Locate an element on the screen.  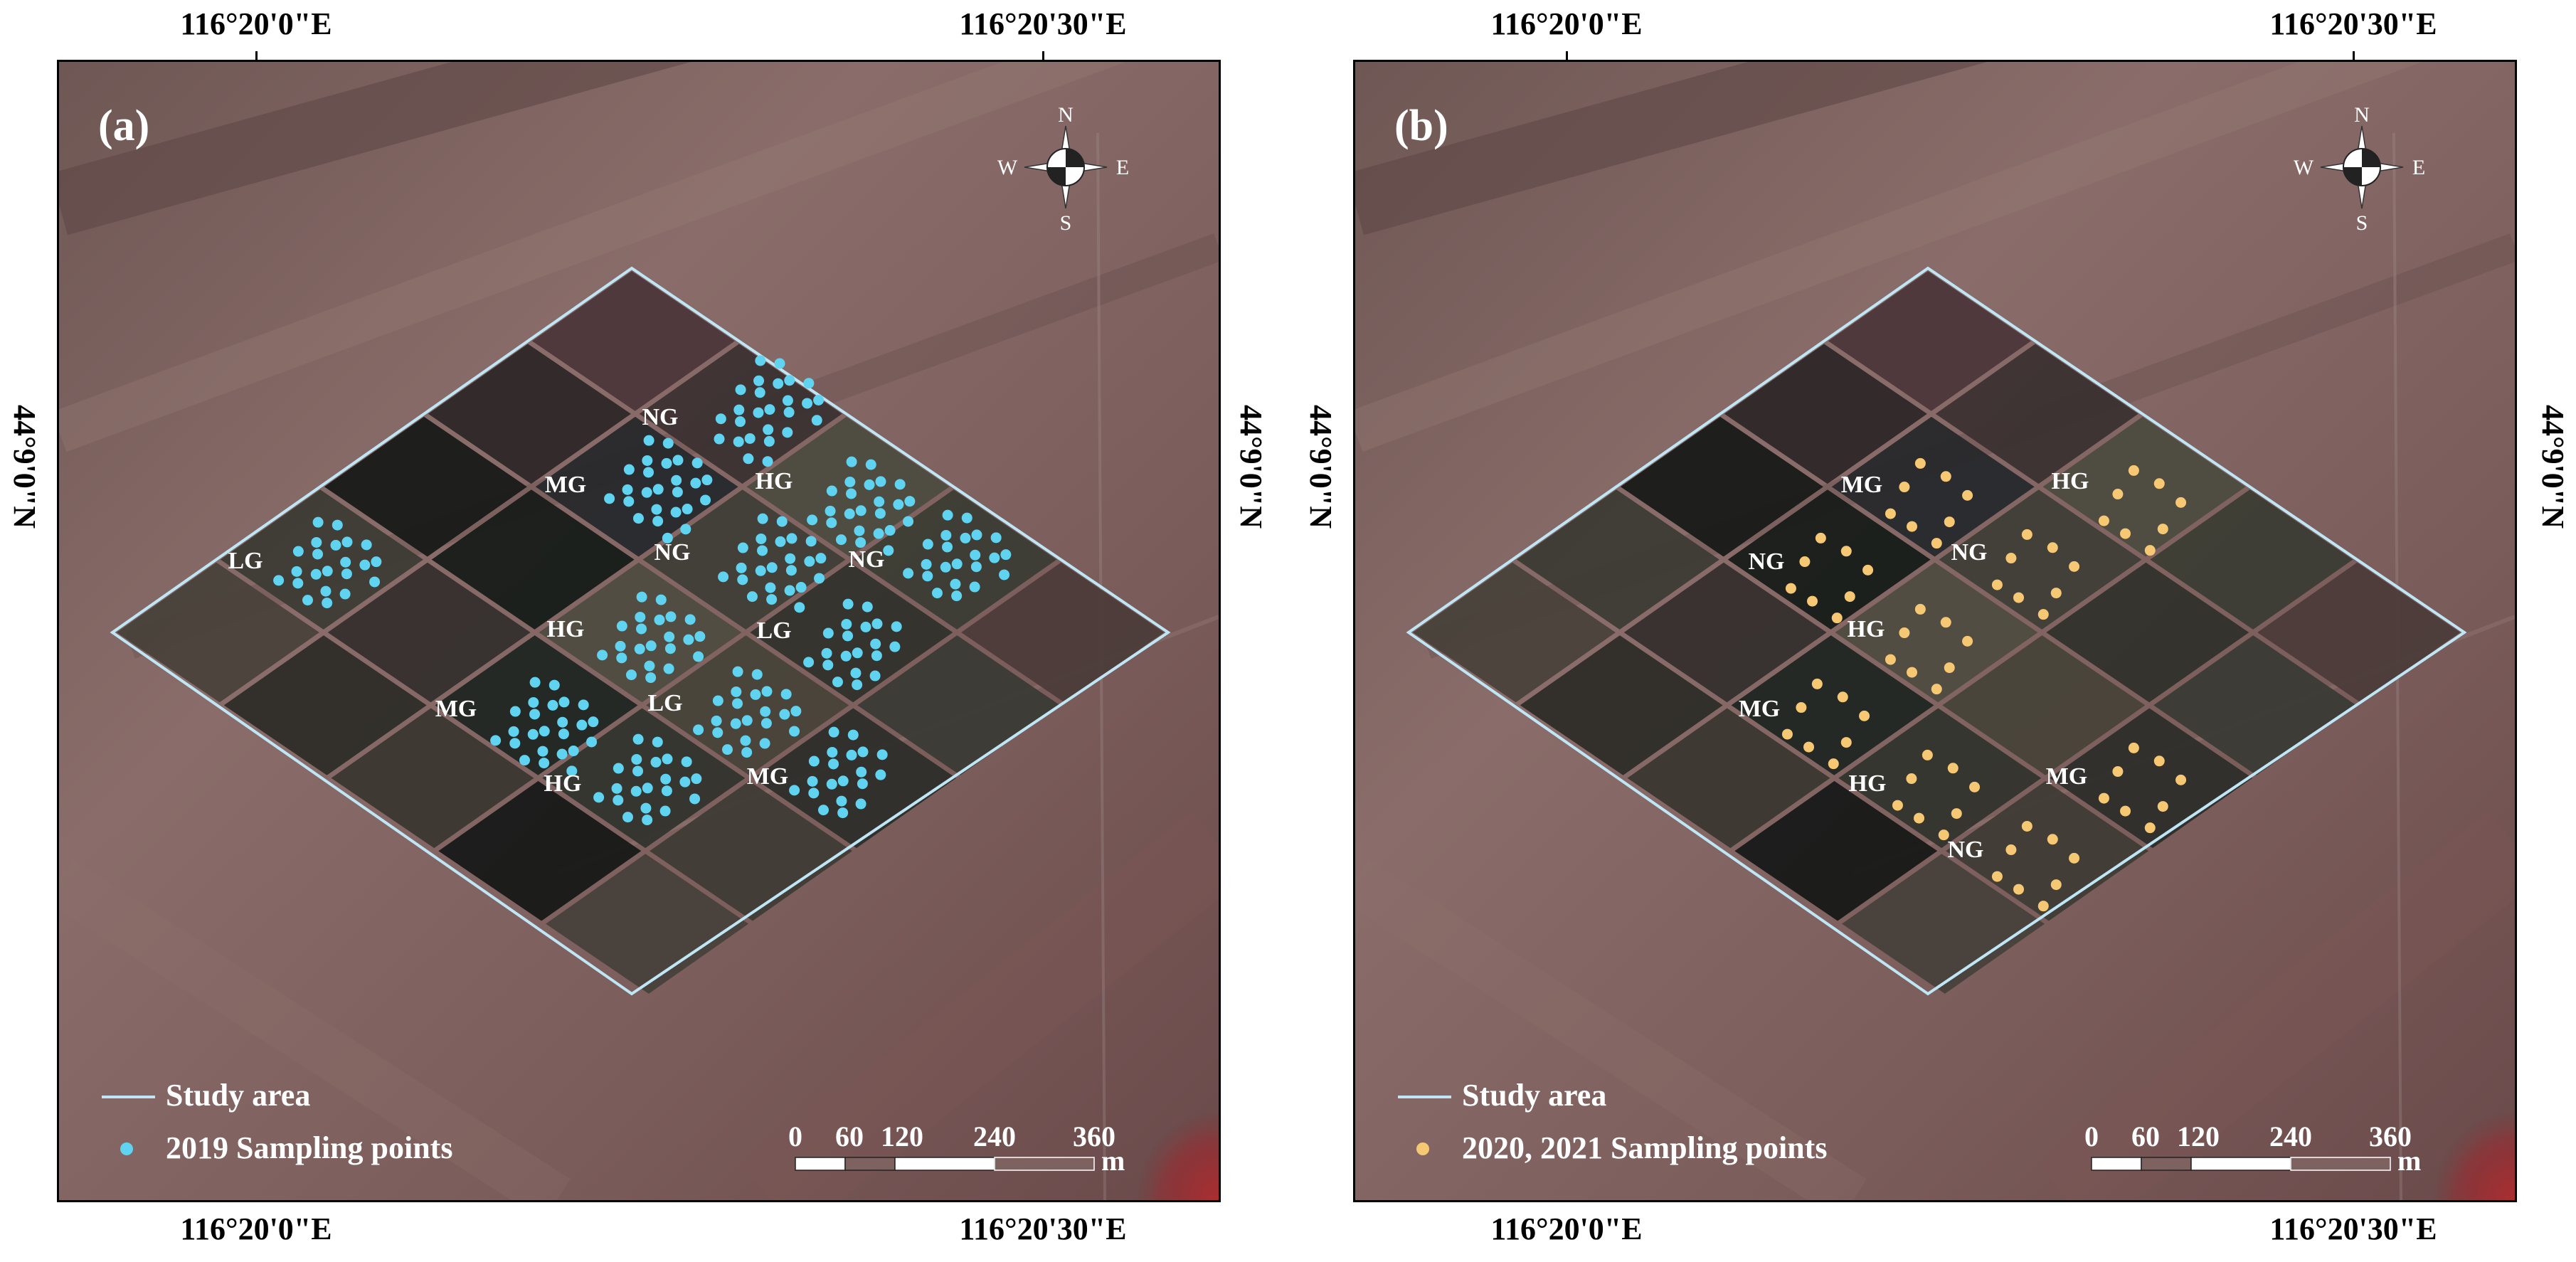
compass-label-n: N is located at coordinates (1066, 115).